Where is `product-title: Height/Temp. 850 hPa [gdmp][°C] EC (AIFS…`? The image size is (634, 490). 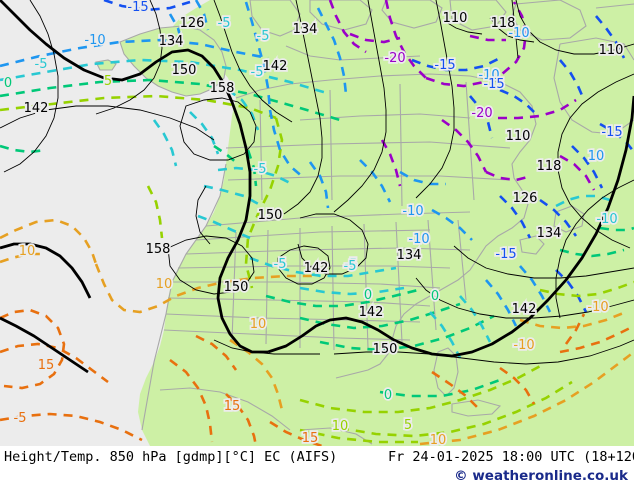 product-title: Height/Temp. 850 hPa [gdmp][°C] EC (AIFS… is located at coordinates (171, 457).